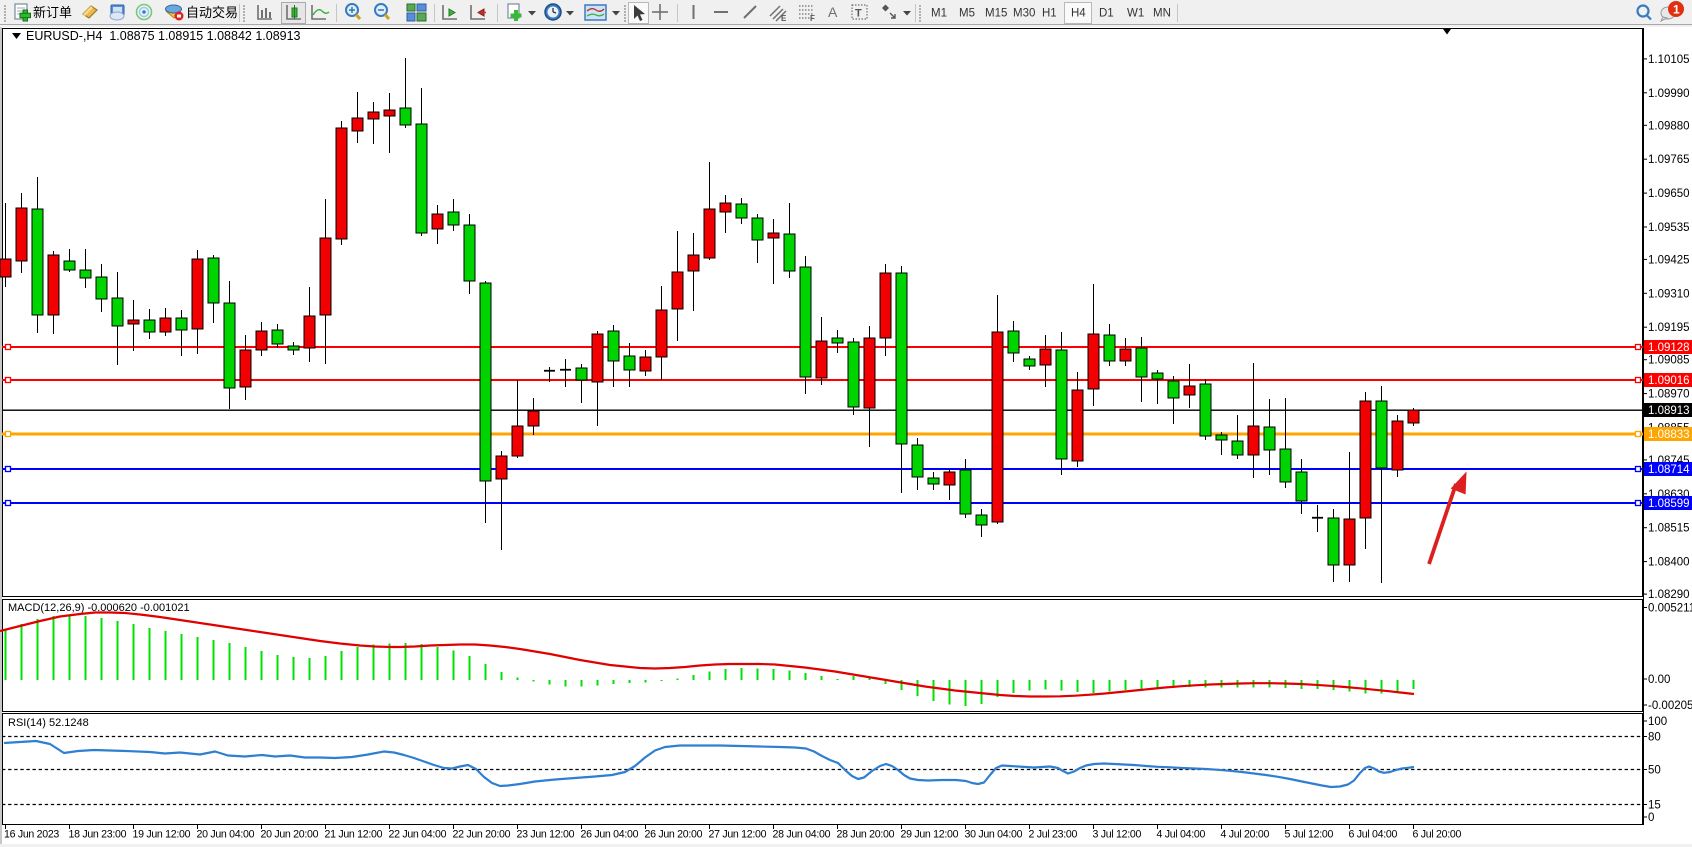 Image resolution: width=1692 pixels, height=847 pixels. What do you see at coordinates (1181, 835) in the screenshot?
I see `svg-text: 4 Jul 04:00` at bounding box center [1181, 835].